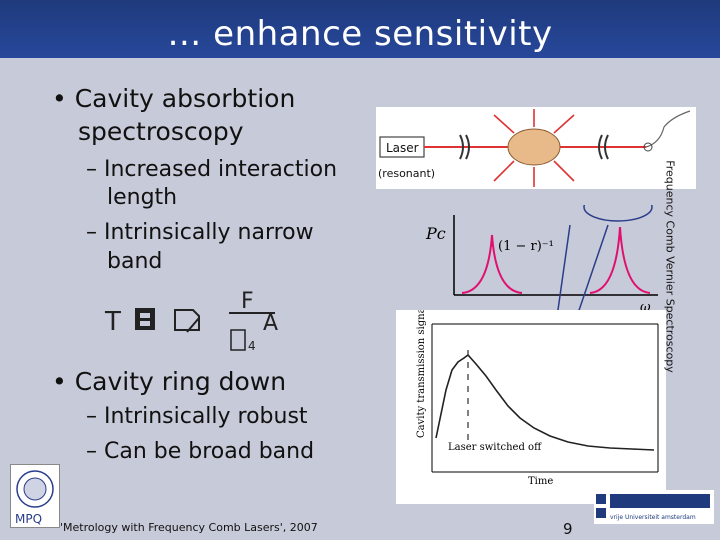 Image resolution: width=720 pixels, height=540 pixels. I want to click on vu-logo-text: vrije Universiteit amsterdam, so click(653, 517).